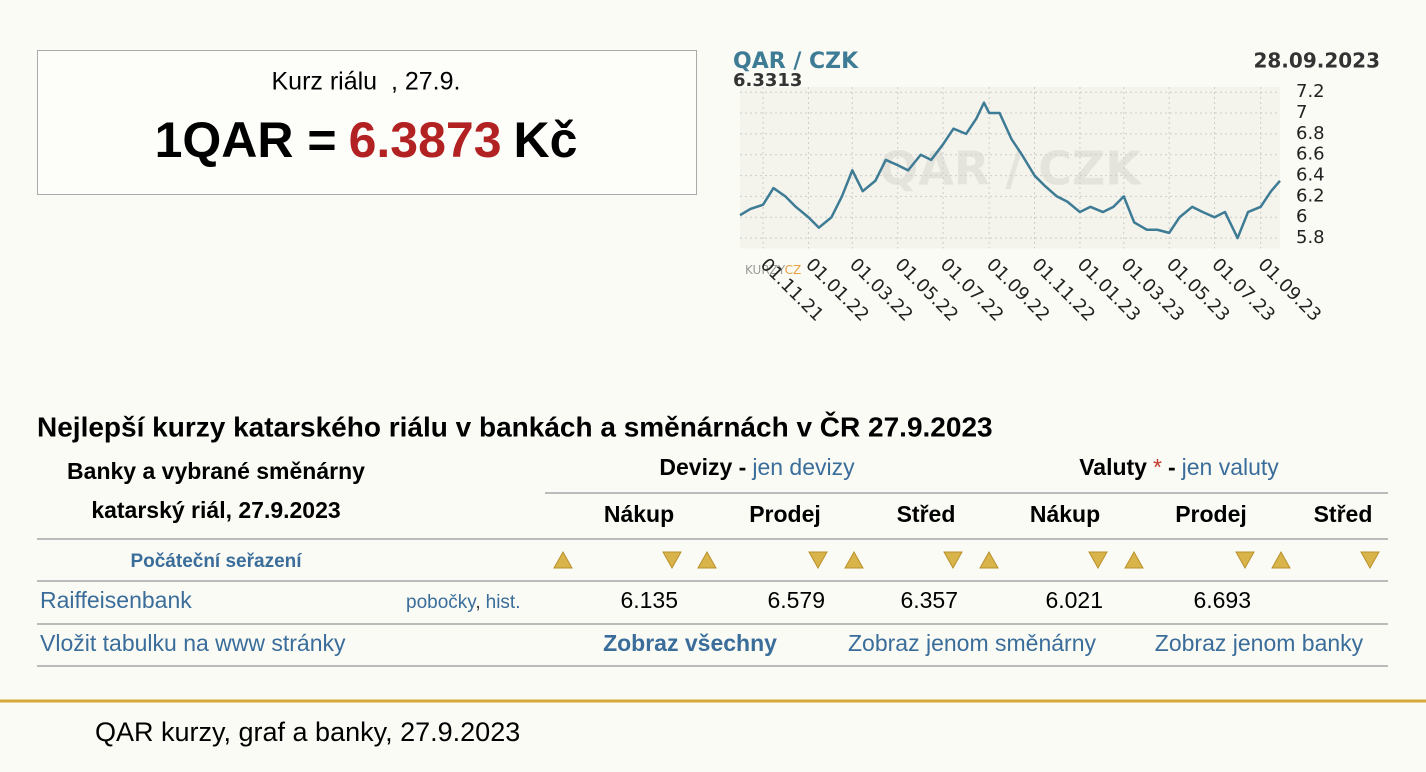 This screenshot has height=772, width=1426. What do you see at coordinates (216, 471) in the screenshot?
I see `left-header: Banky a vybrané směnárny` at bounding box center [216, 471].